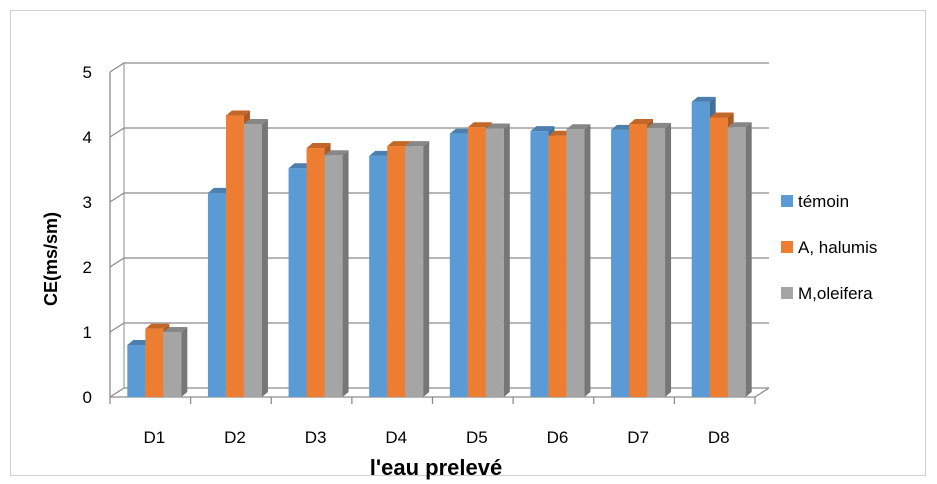 The height and width of the screenshot is (484, 937). What do you see at coordinates (762, 392) in the screenshot?
I see `floor-edge` at bounding box center [762, 392].